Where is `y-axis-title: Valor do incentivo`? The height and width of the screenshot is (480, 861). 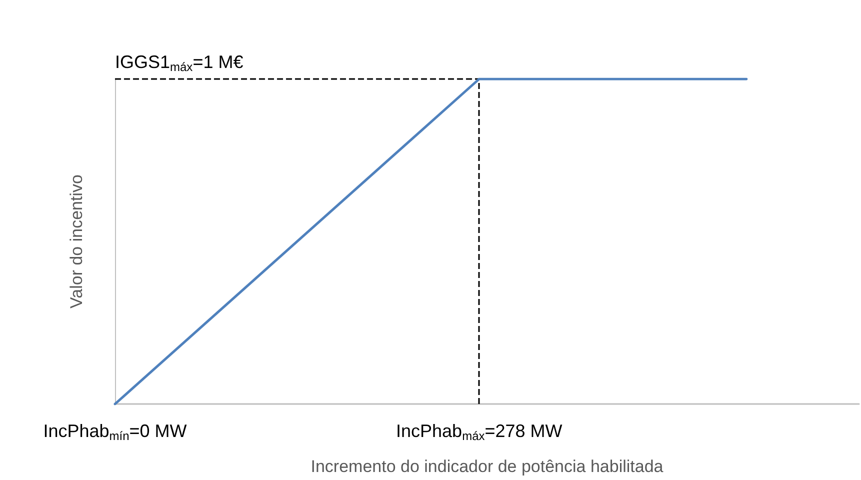 y-axis-title: Valor do incentivo is located at coordinates (76, 241).